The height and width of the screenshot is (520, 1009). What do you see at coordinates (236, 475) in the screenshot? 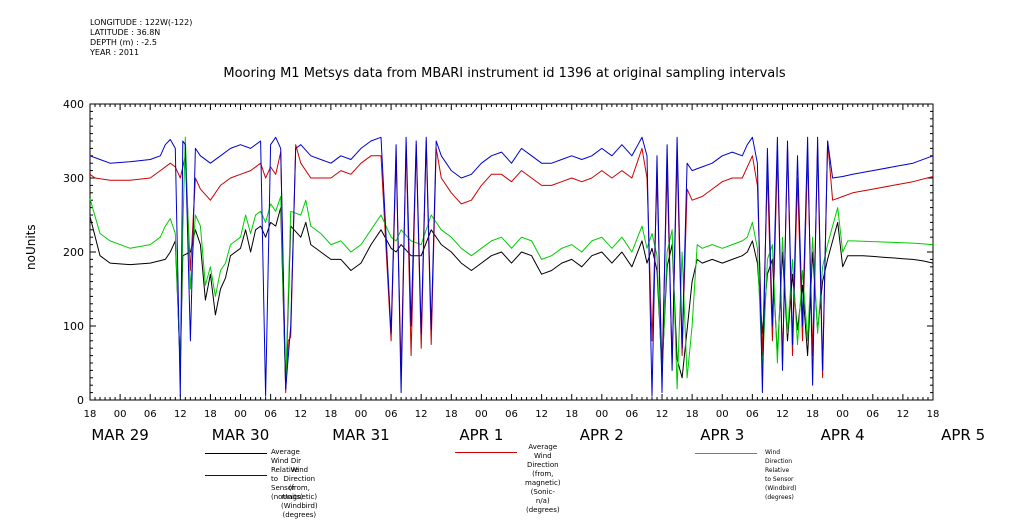
I see `legend-swatch-blue` at bounding box center [236, 475].